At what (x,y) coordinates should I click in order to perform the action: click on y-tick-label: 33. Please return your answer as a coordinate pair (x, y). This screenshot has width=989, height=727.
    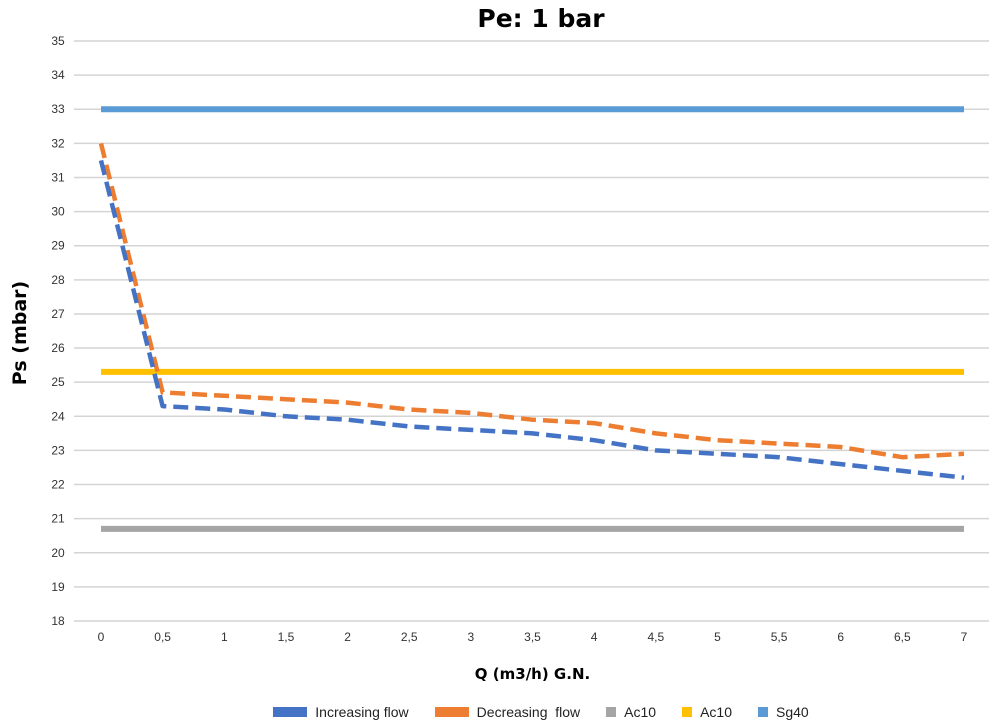
    Looking at the image, I should click on (58, 109).